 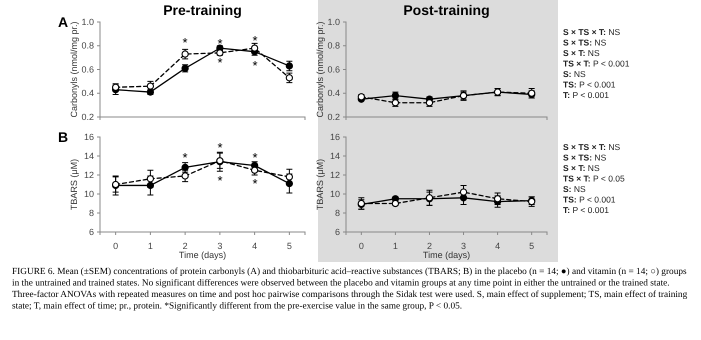 I want to click on text: TS × T: P < 0.05, so click(x=594, y=179).